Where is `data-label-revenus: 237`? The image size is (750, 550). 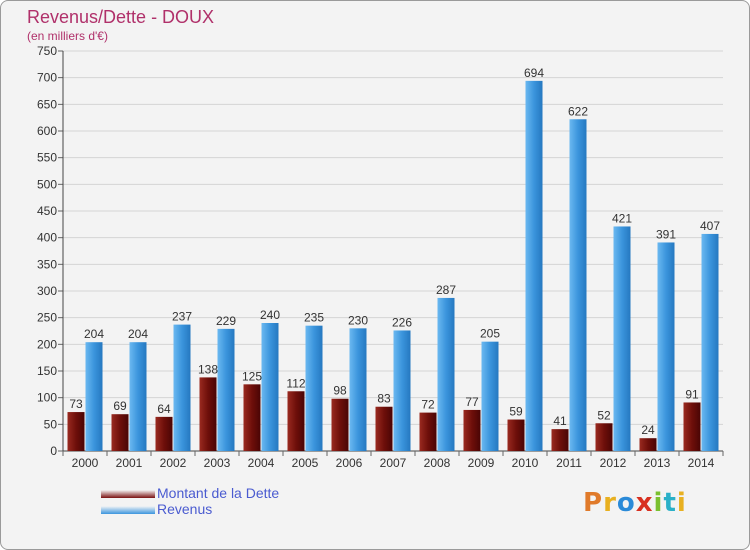 data-label-revenus: 237 is located at coordinates (182, 317).